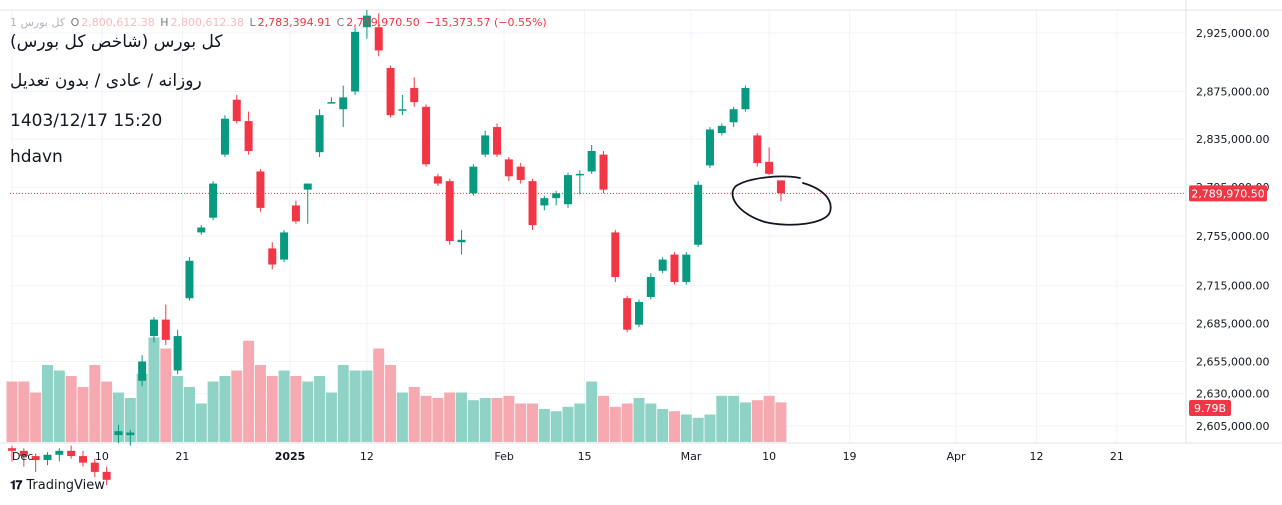 This screenshot has width=1282, height=505. Describe the element at coordinates (585, 456) in the screenshot. I see `x-tick-label-6: 15` at that location.